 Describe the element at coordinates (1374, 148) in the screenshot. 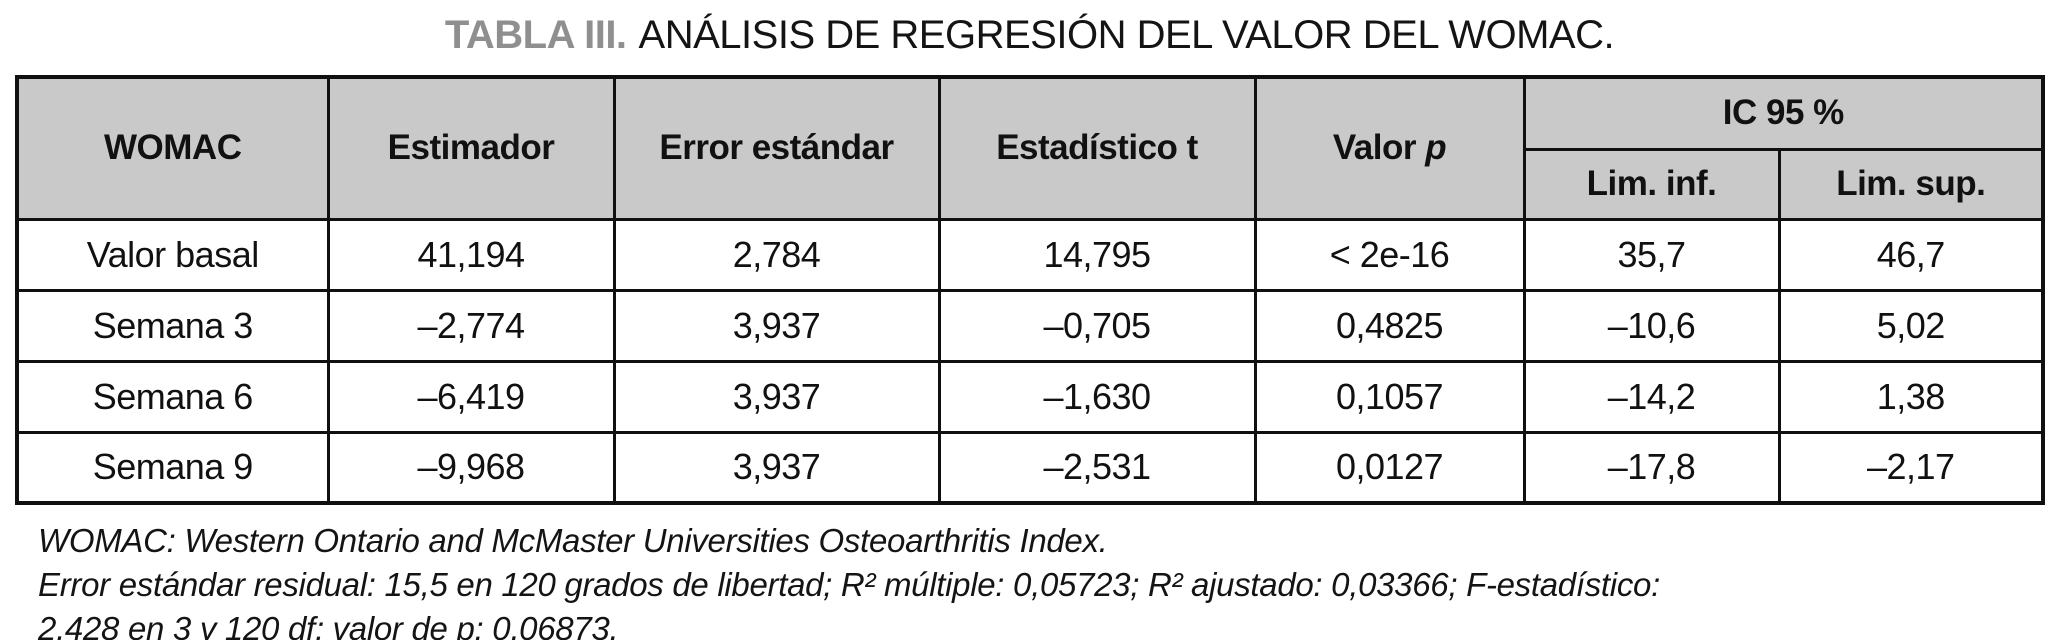

I see `valor-p-prefix: Valor` at that location.